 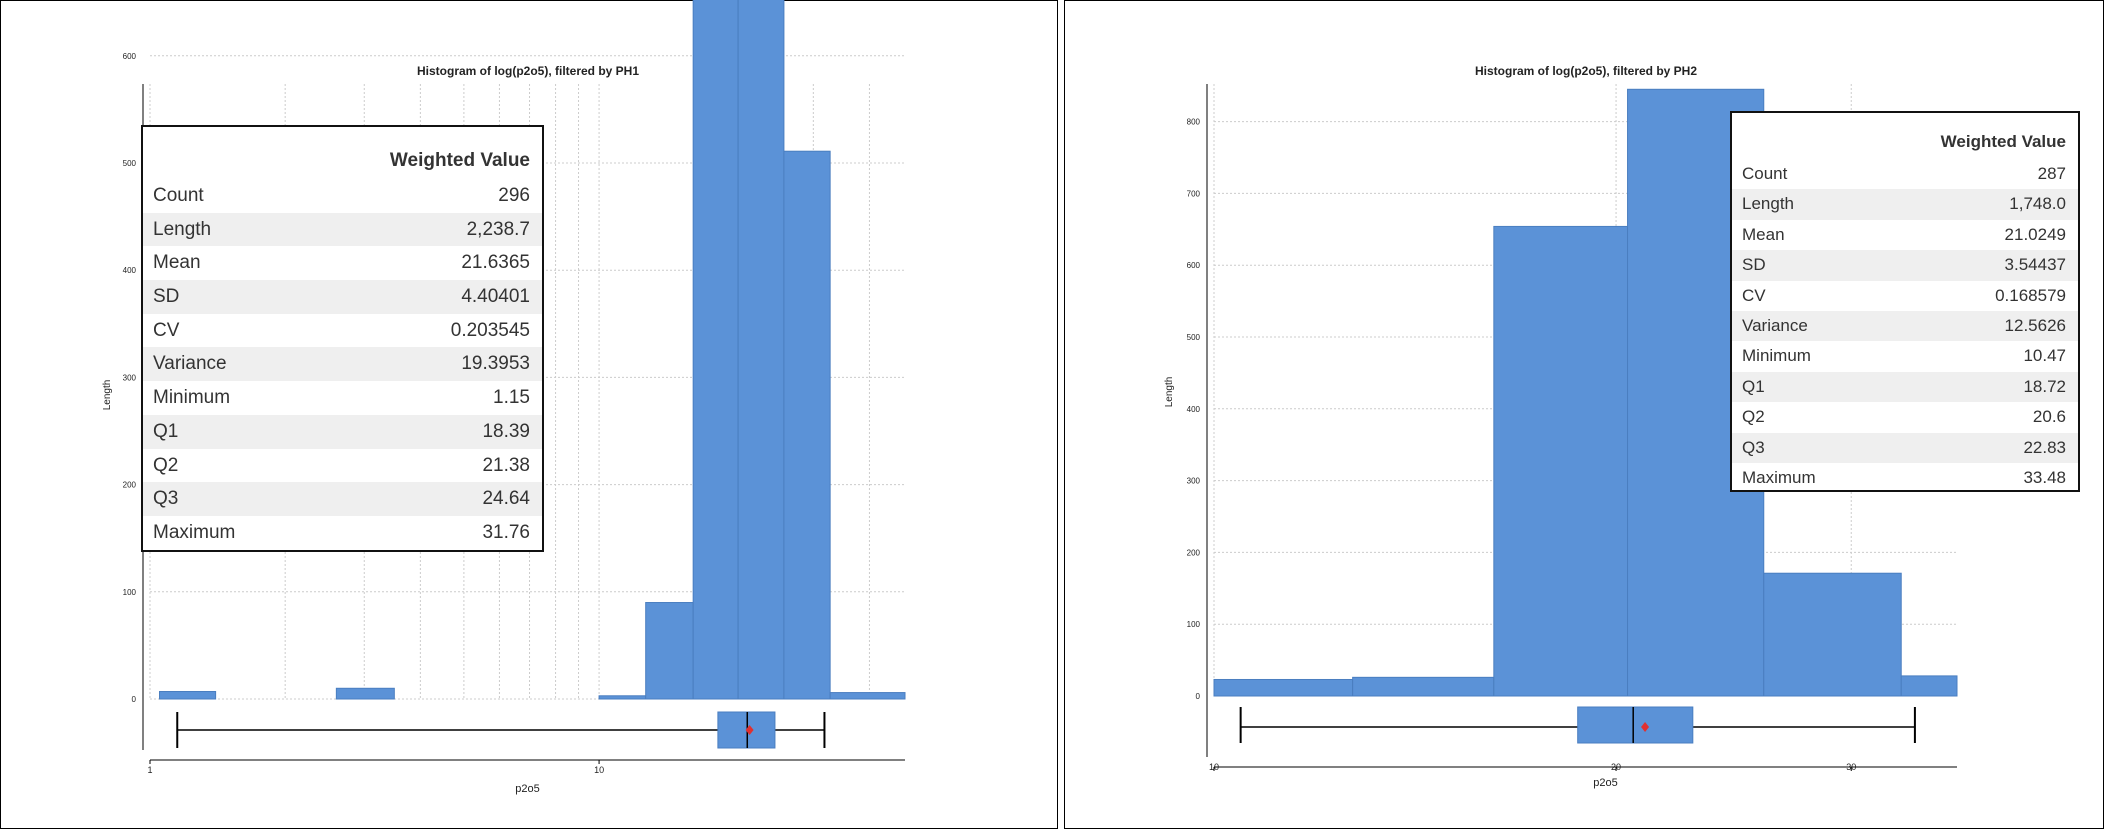 I want to click on y-tick-label: 700, so click(x=1194, y=193).